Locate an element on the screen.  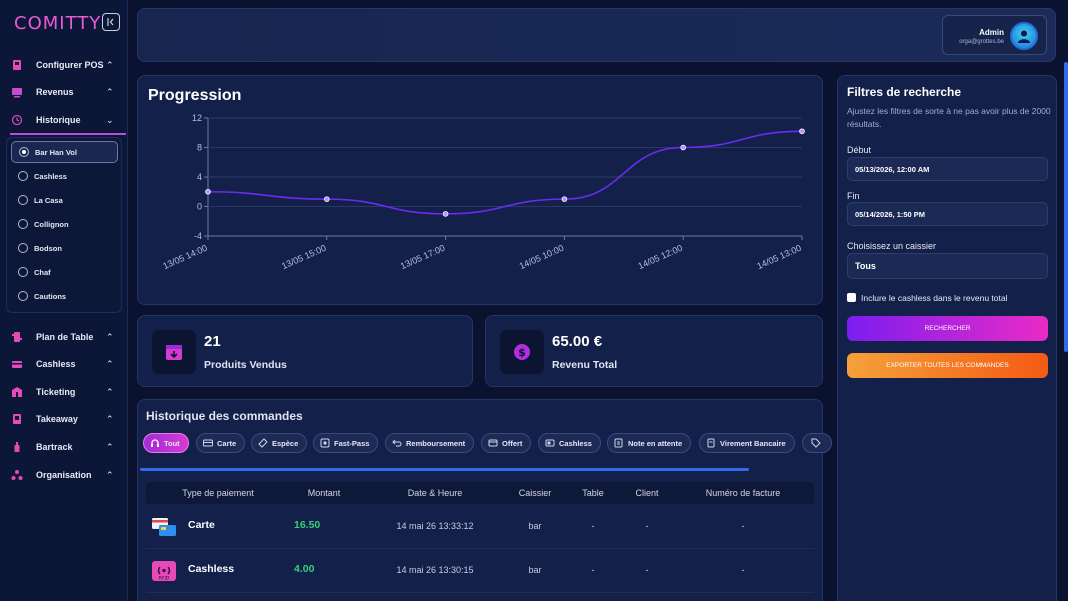
sub-item-bar-han-vol: Bar Han Vol is located at coordinates (64, 152).